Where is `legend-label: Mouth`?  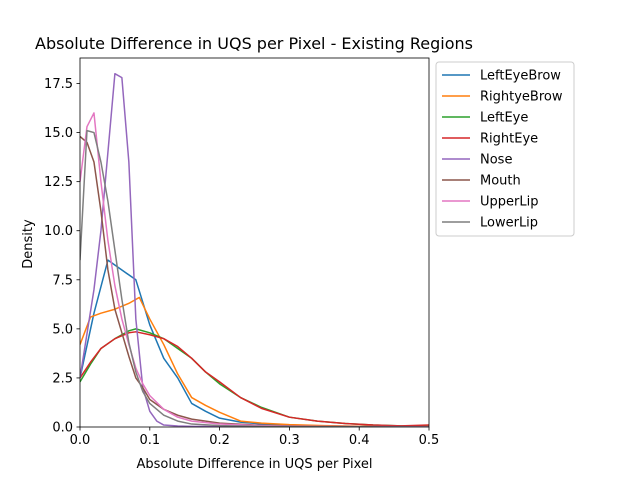 legend-label: Mouth is located at coordinates (500, 181).